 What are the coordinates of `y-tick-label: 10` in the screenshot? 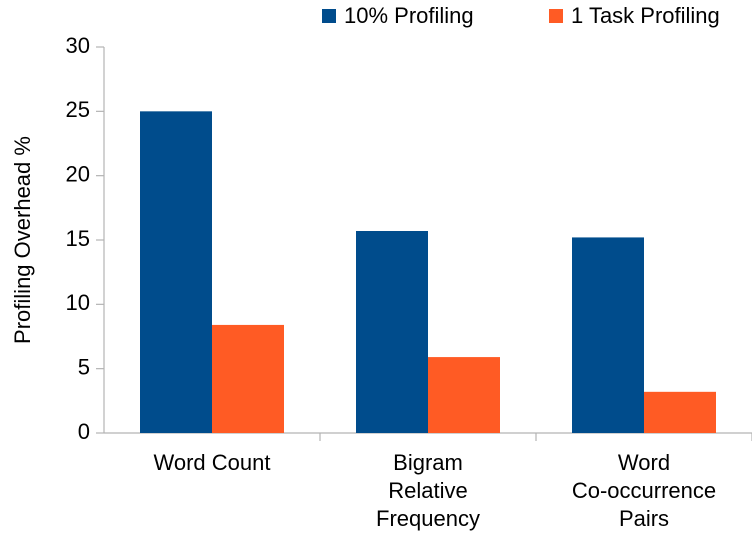 It's located at (78, 302).